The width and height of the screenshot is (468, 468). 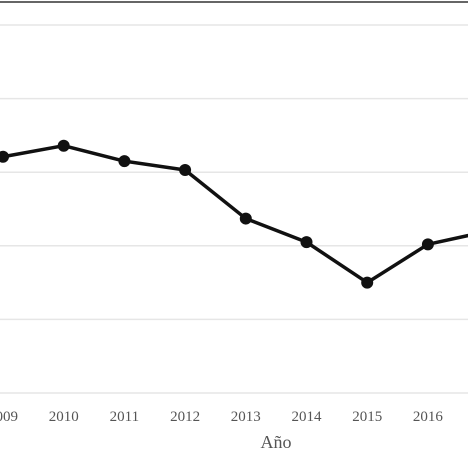 I want to click on x-tick-label: 2012, so click(x=185, y=417).